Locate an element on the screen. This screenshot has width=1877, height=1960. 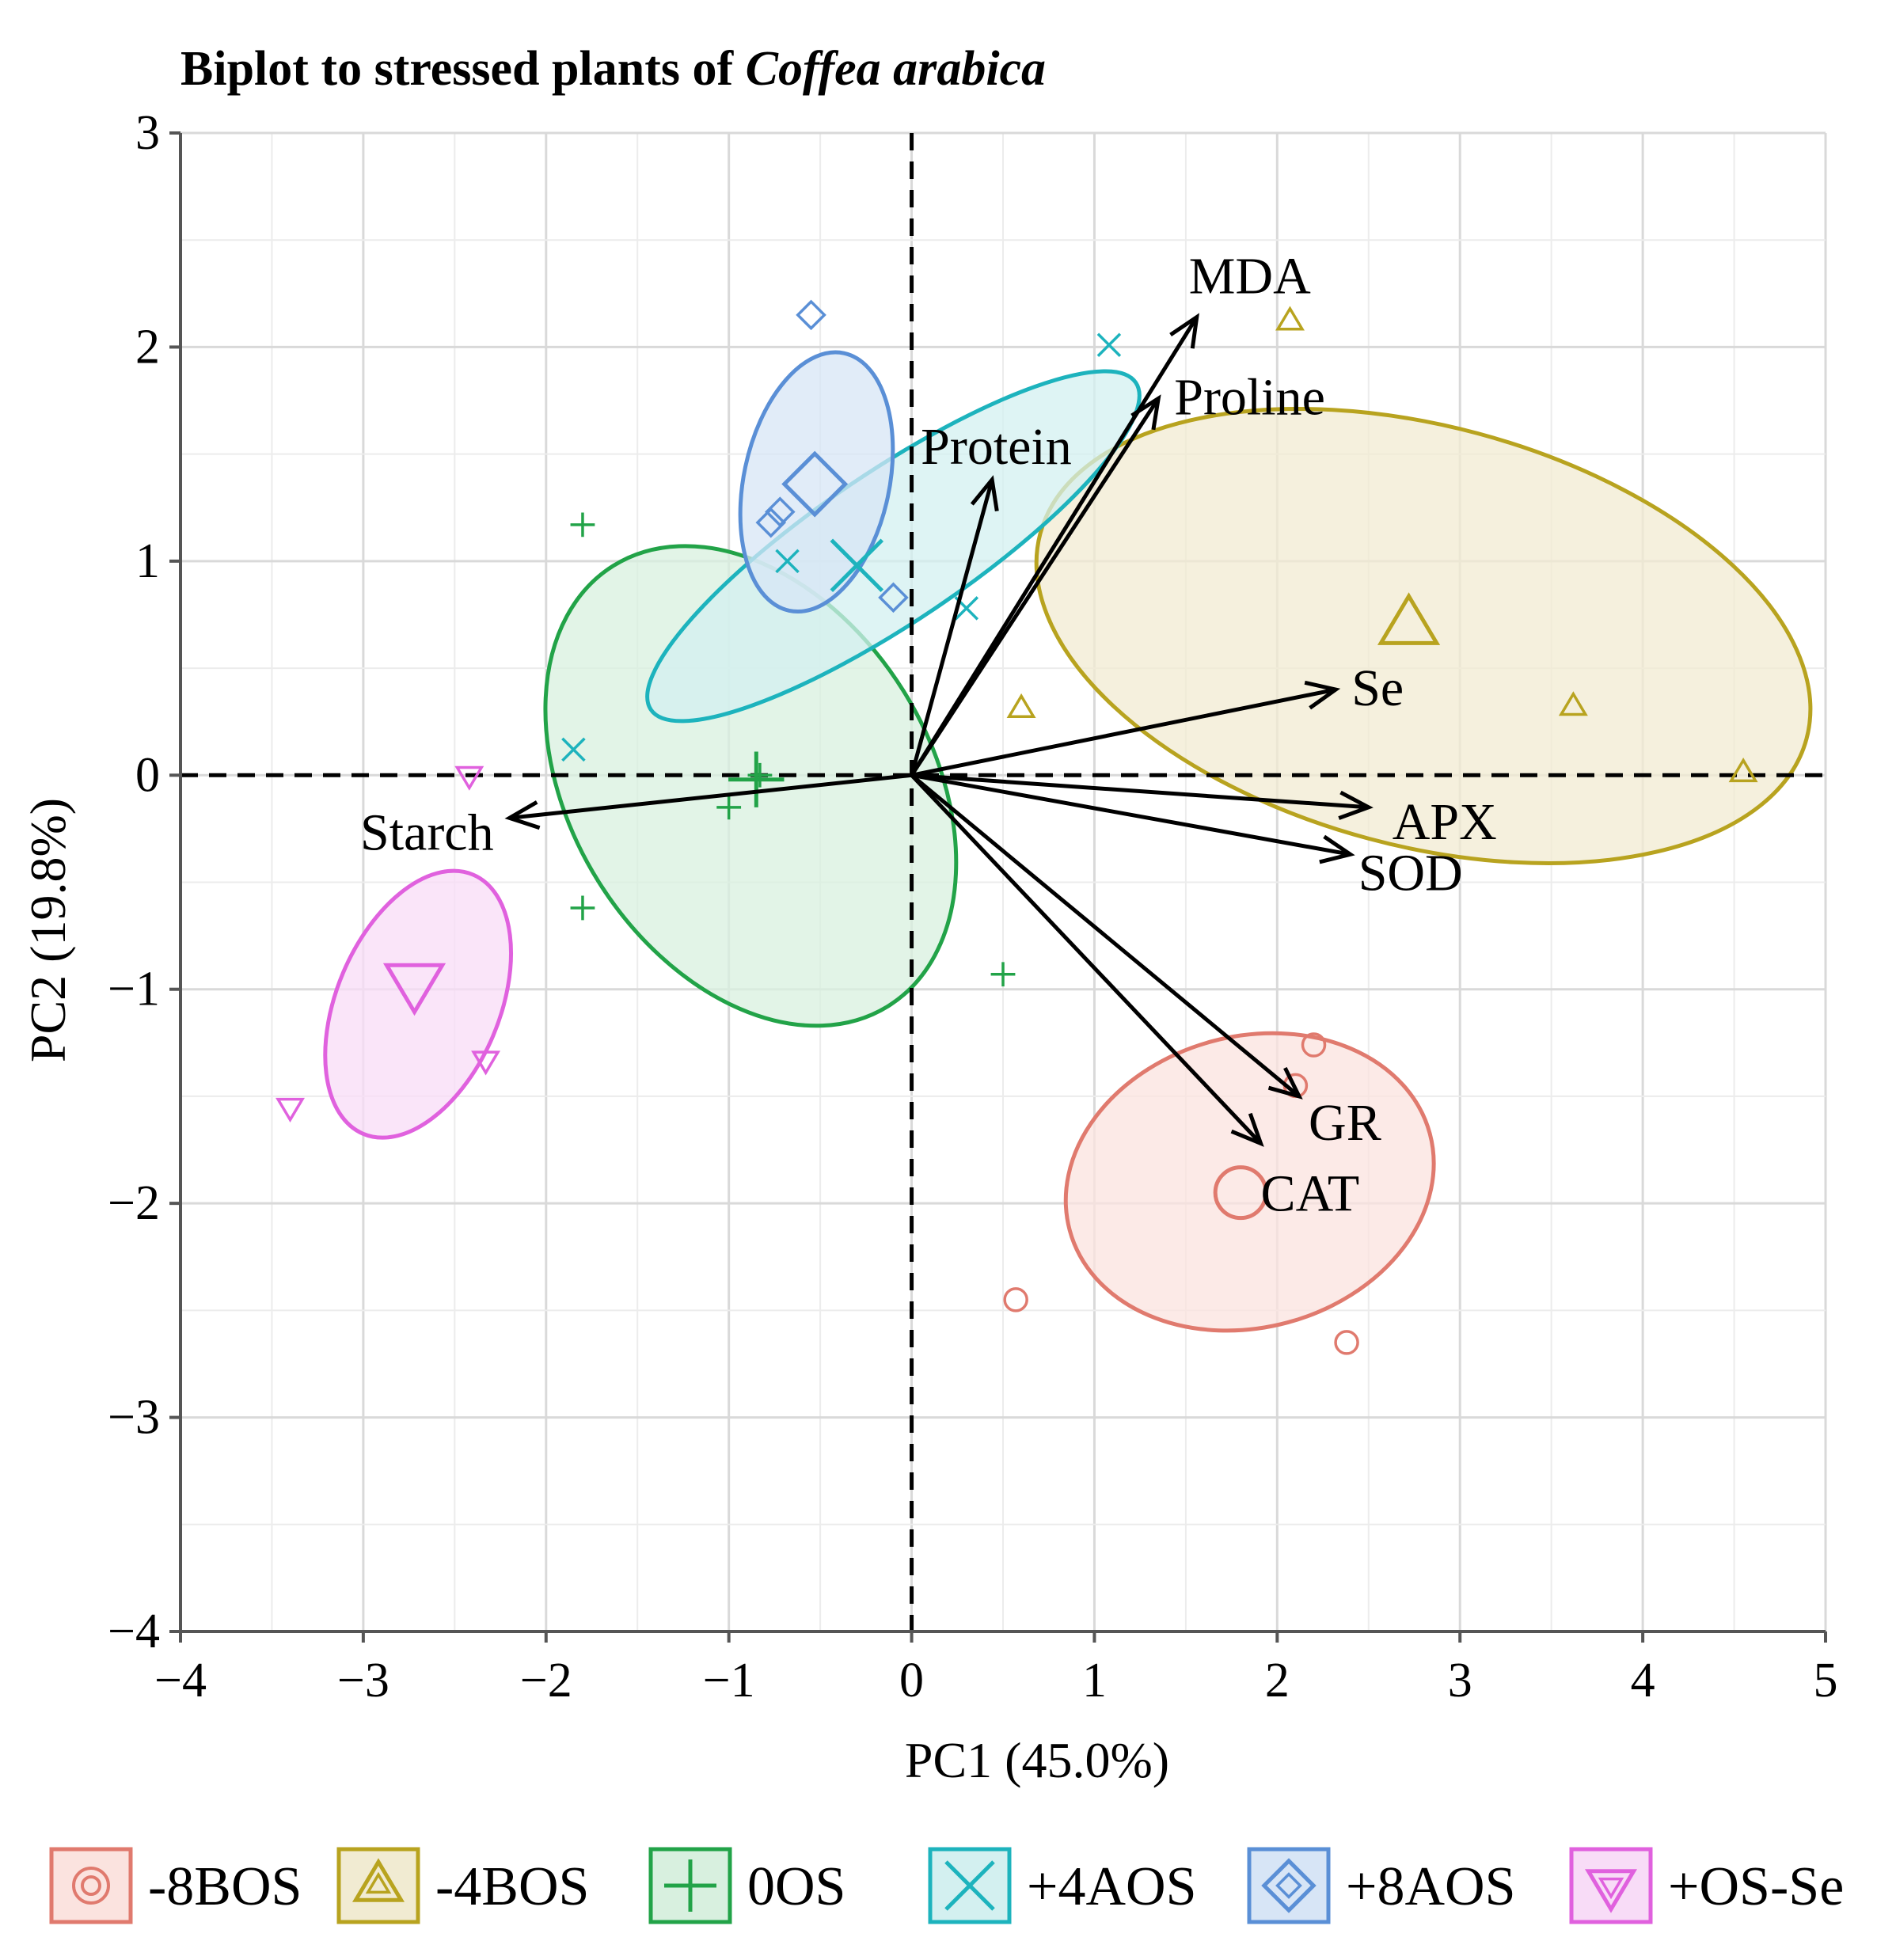
centroid-0os is located at coordinates (756, 779).